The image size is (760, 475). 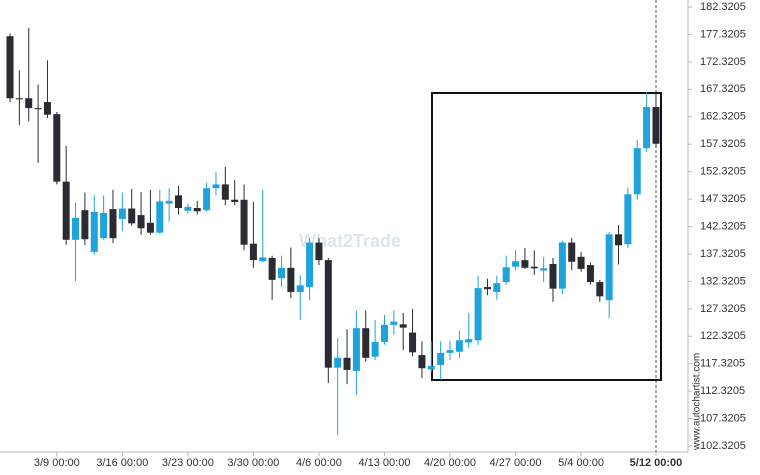 I want to click on x-tick-label: 4/6 00:00, so click(x=319, y=463).